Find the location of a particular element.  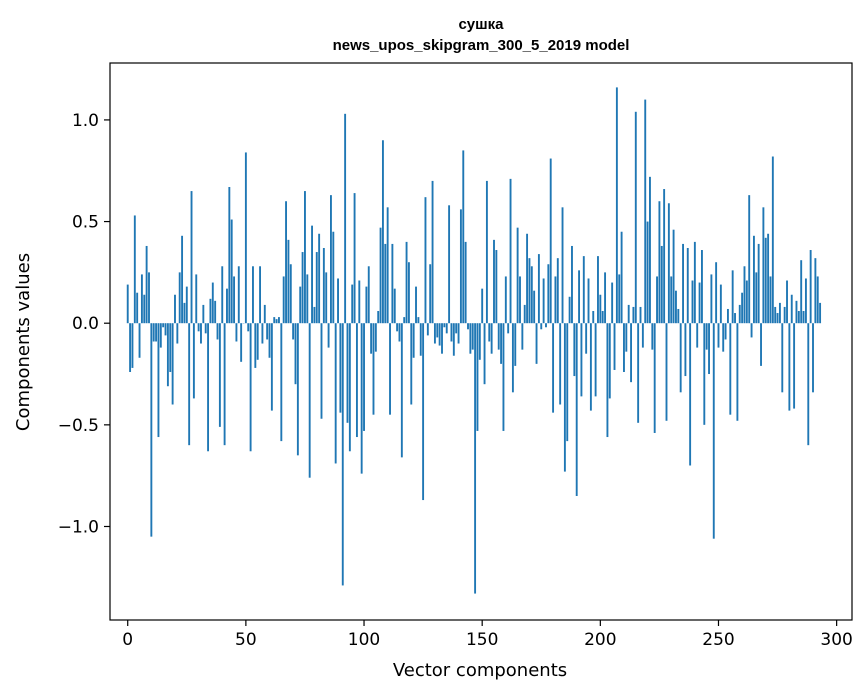

y-tick-label: 1.0 is located at coordinates (85, 121).